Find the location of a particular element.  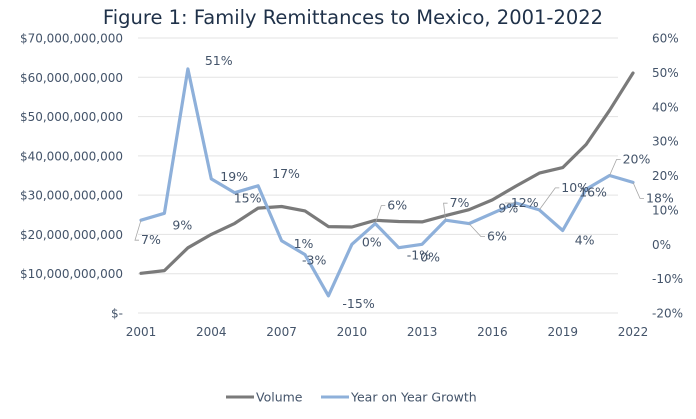

y-axis-right: -20% -10% 0% 10% 20% 30% 40% 50% 60% is located at coordinates (667, 176).